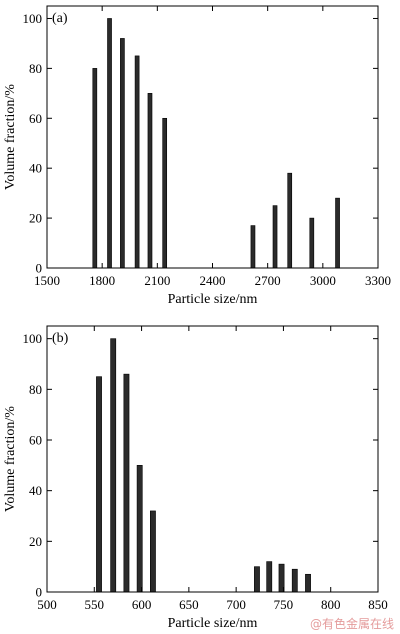 Image resolution: width=400 pixels, height=634 pixels. Describe the element at coordinates (35, 490) in the screenshot. I see `y-tick-label-1-2: 40` at that location.